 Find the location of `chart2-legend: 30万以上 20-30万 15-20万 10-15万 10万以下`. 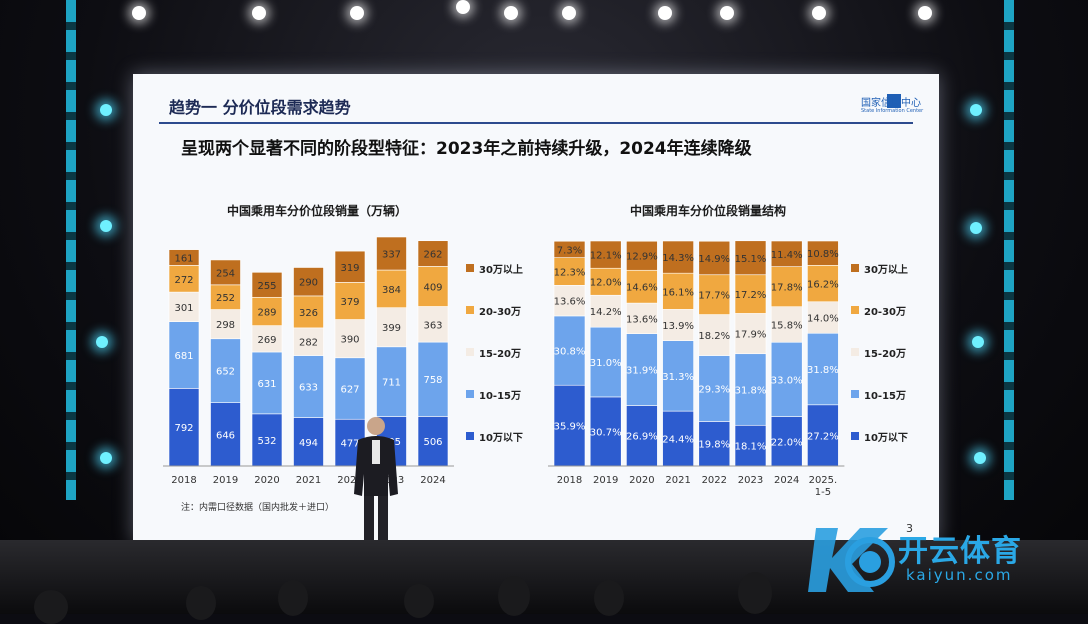

chart2-legend: 30万以上 20-30万 15-20万 10-15万 10万以下 is located at coordinates (879, 363).